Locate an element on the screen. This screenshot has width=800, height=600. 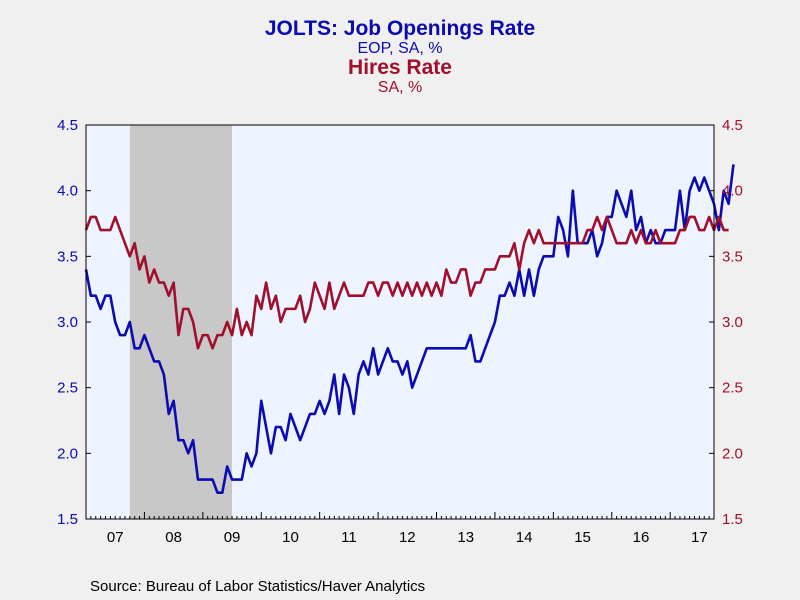
x-tick-label: 13 is located at coordinates (465, 537).